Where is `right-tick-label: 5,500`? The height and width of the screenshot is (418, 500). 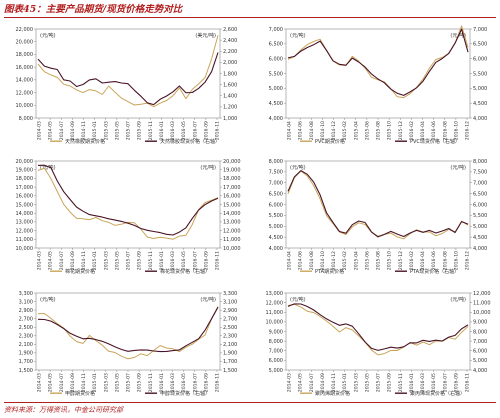
right-tick-label: 5,500 is located at coordinates (480, 216).